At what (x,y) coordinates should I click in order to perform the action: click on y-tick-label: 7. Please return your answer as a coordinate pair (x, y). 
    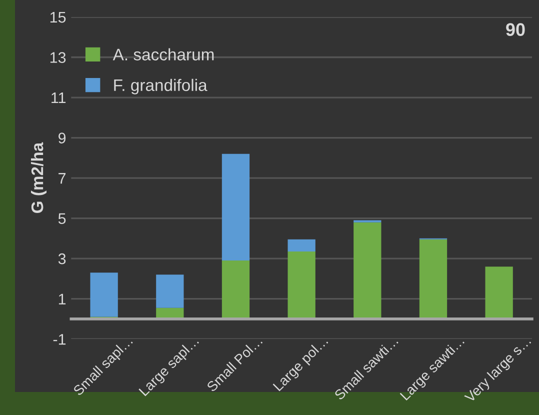
    Looking at the image, I should click on (62, 178).